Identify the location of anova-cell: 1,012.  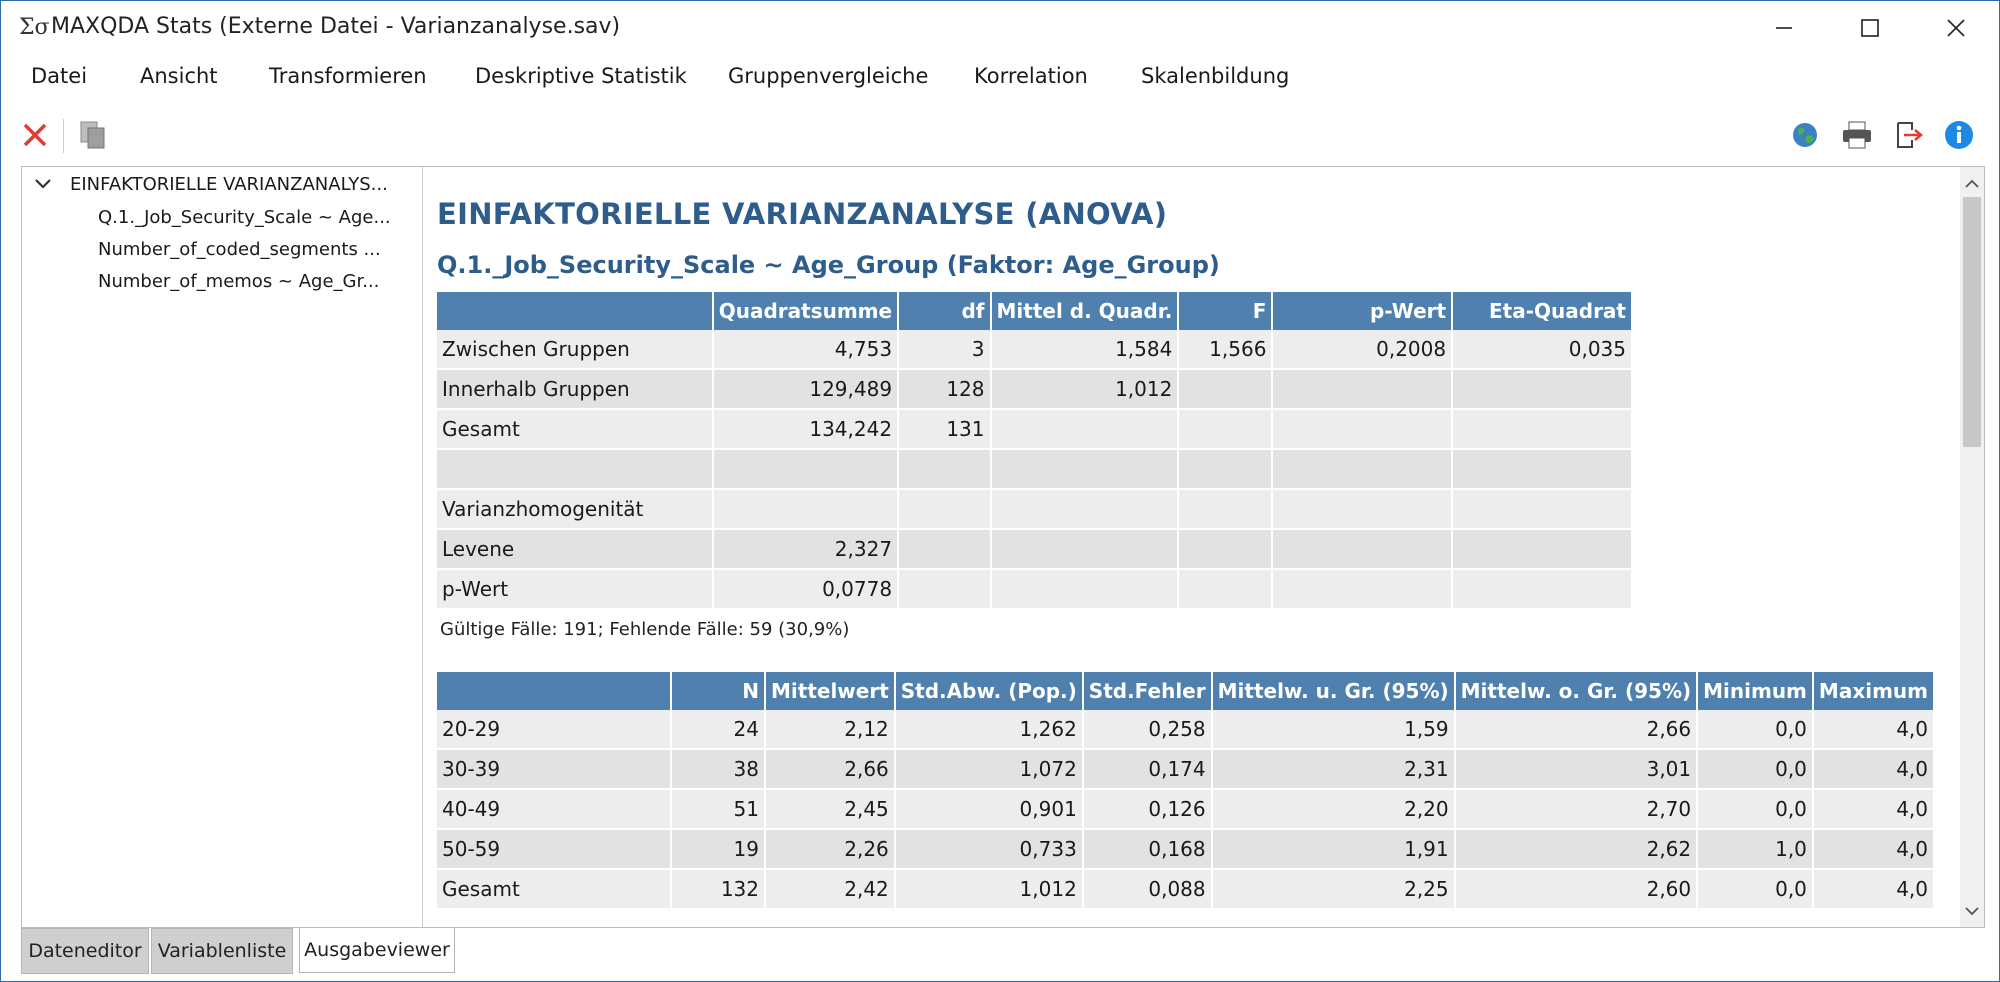
(1085, 389).